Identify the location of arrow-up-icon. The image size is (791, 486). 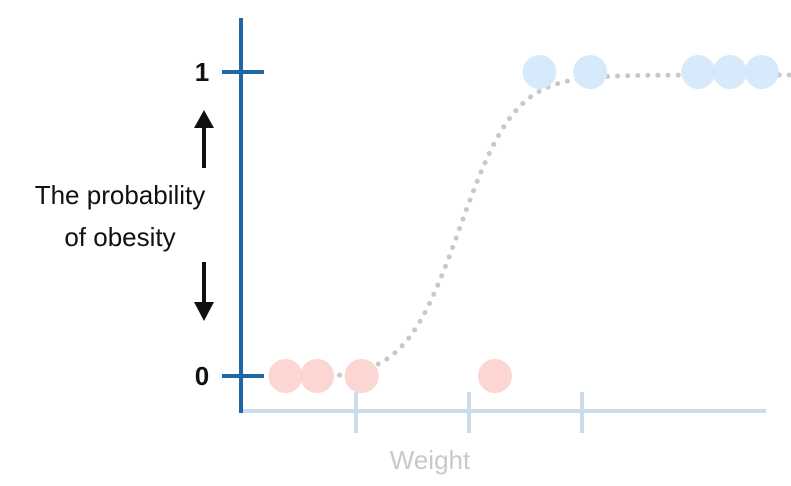
(204, 119).